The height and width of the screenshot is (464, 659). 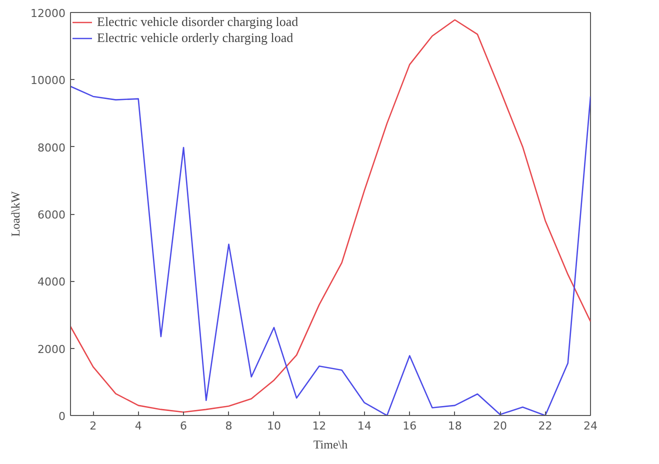 What do you see at coordinates (52, 147) in the screenshot?
I see `y-tick-label: 8000` at bounding box center [52, 147].